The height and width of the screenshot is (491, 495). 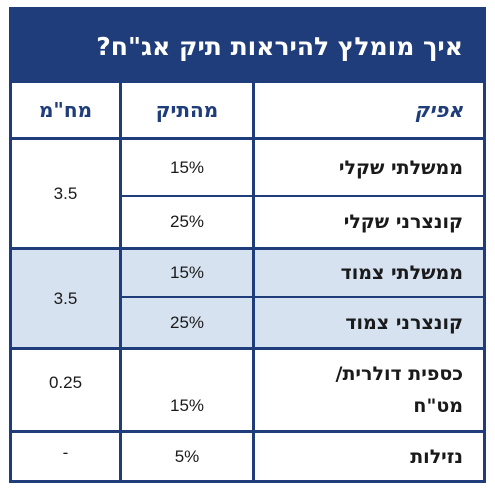 I want to click on row-label: נזילות, so click(x=436, y=456).